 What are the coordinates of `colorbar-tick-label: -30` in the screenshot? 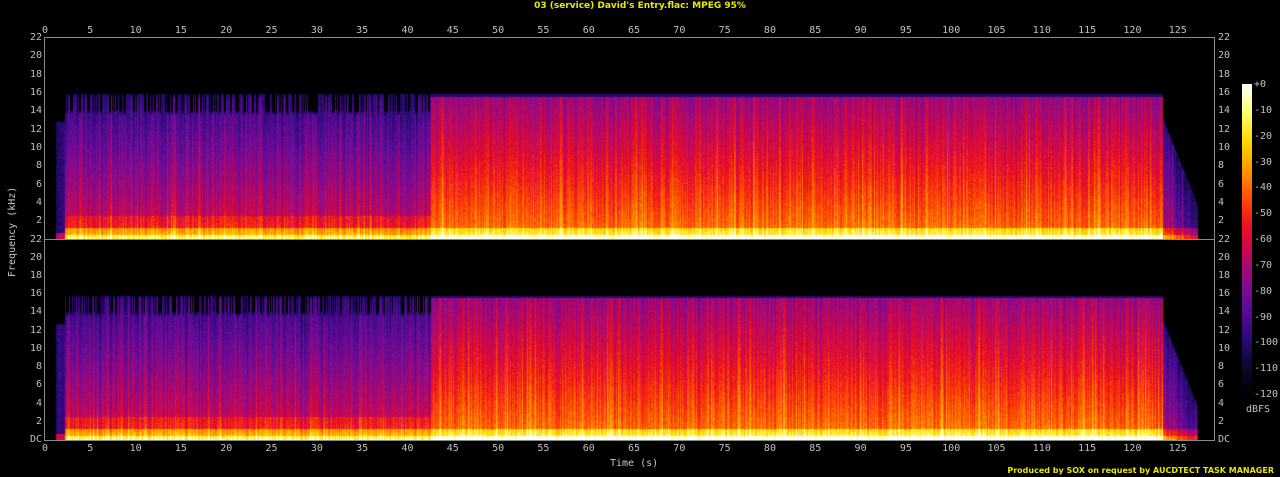 It's located at (1263, 162).